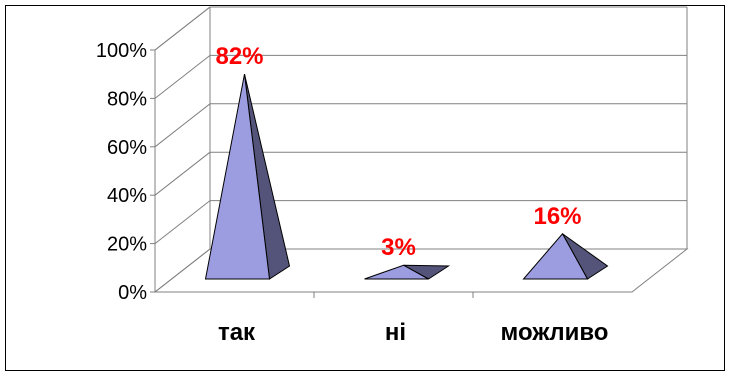 Image resolution: width=736 pixels, height=381 pixels. I want to click on data-label: 82%, so click(239, 56).